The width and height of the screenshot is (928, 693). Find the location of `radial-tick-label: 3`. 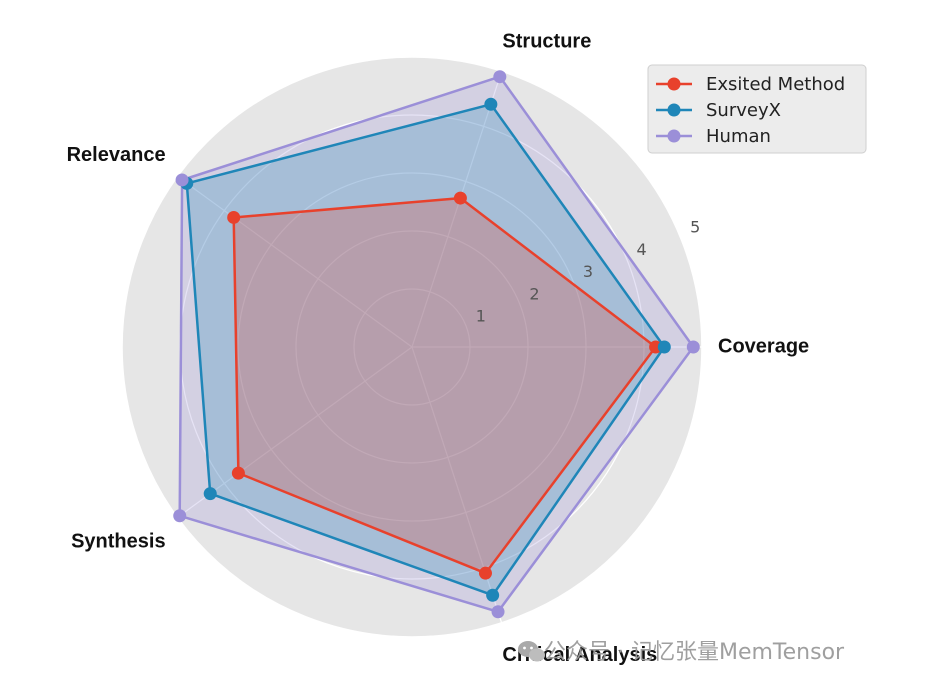

radial-tick-label: 3 is located at coordinates (588, 271).